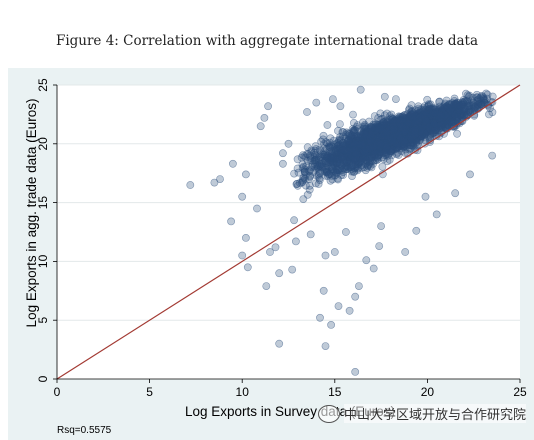 Image resolution: width=534 pixels, height=440 pixels. I want to click on x-tick-label: 0, so click(57, 392).